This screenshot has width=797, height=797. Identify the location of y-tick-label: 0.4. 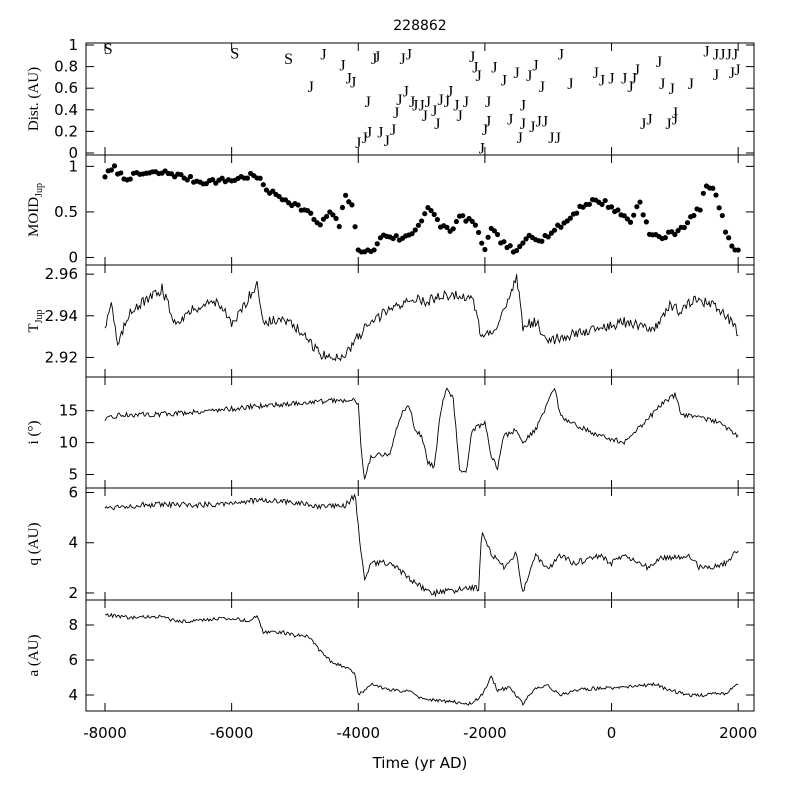
(66, 110).